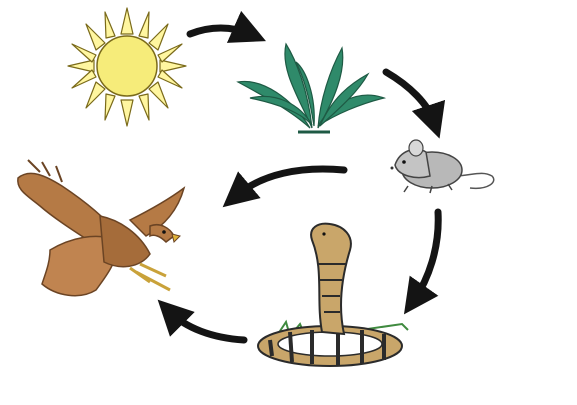 This screenshot has width=577, height=405. I want to click on sun-icon, so click(127, 67).